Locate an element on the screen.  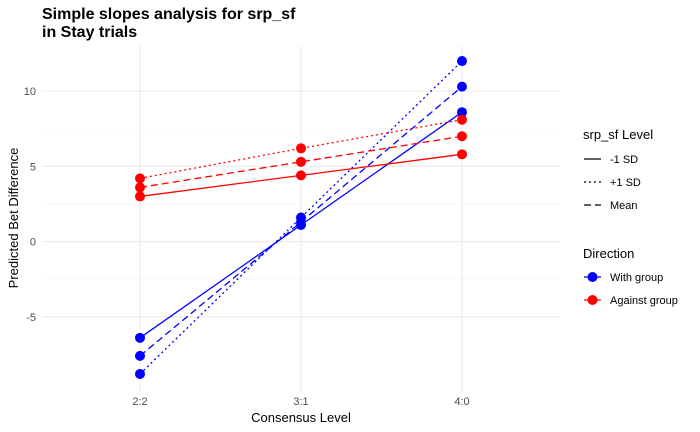
linetype-legend-label: Mean is located at coordinates (624, 206).